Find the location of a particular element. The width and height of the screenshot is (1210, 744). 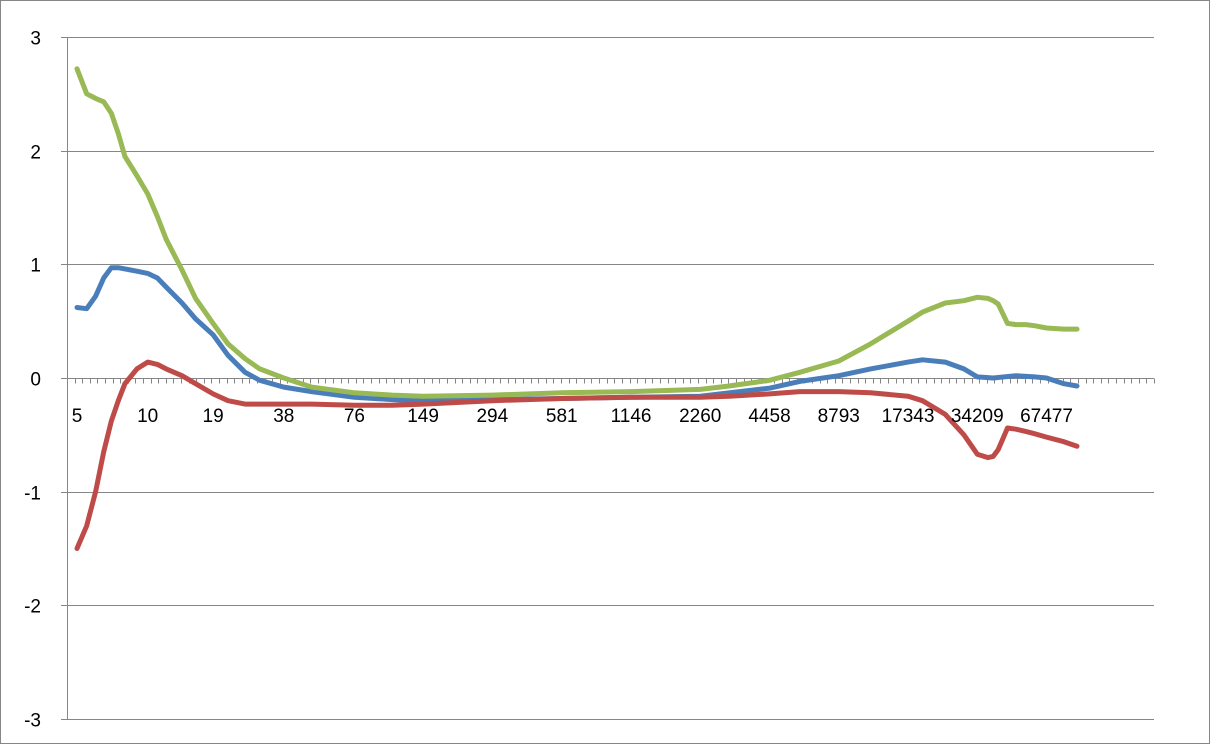

x-tick-label-10: 4458 is located at coordinates (769, 416).